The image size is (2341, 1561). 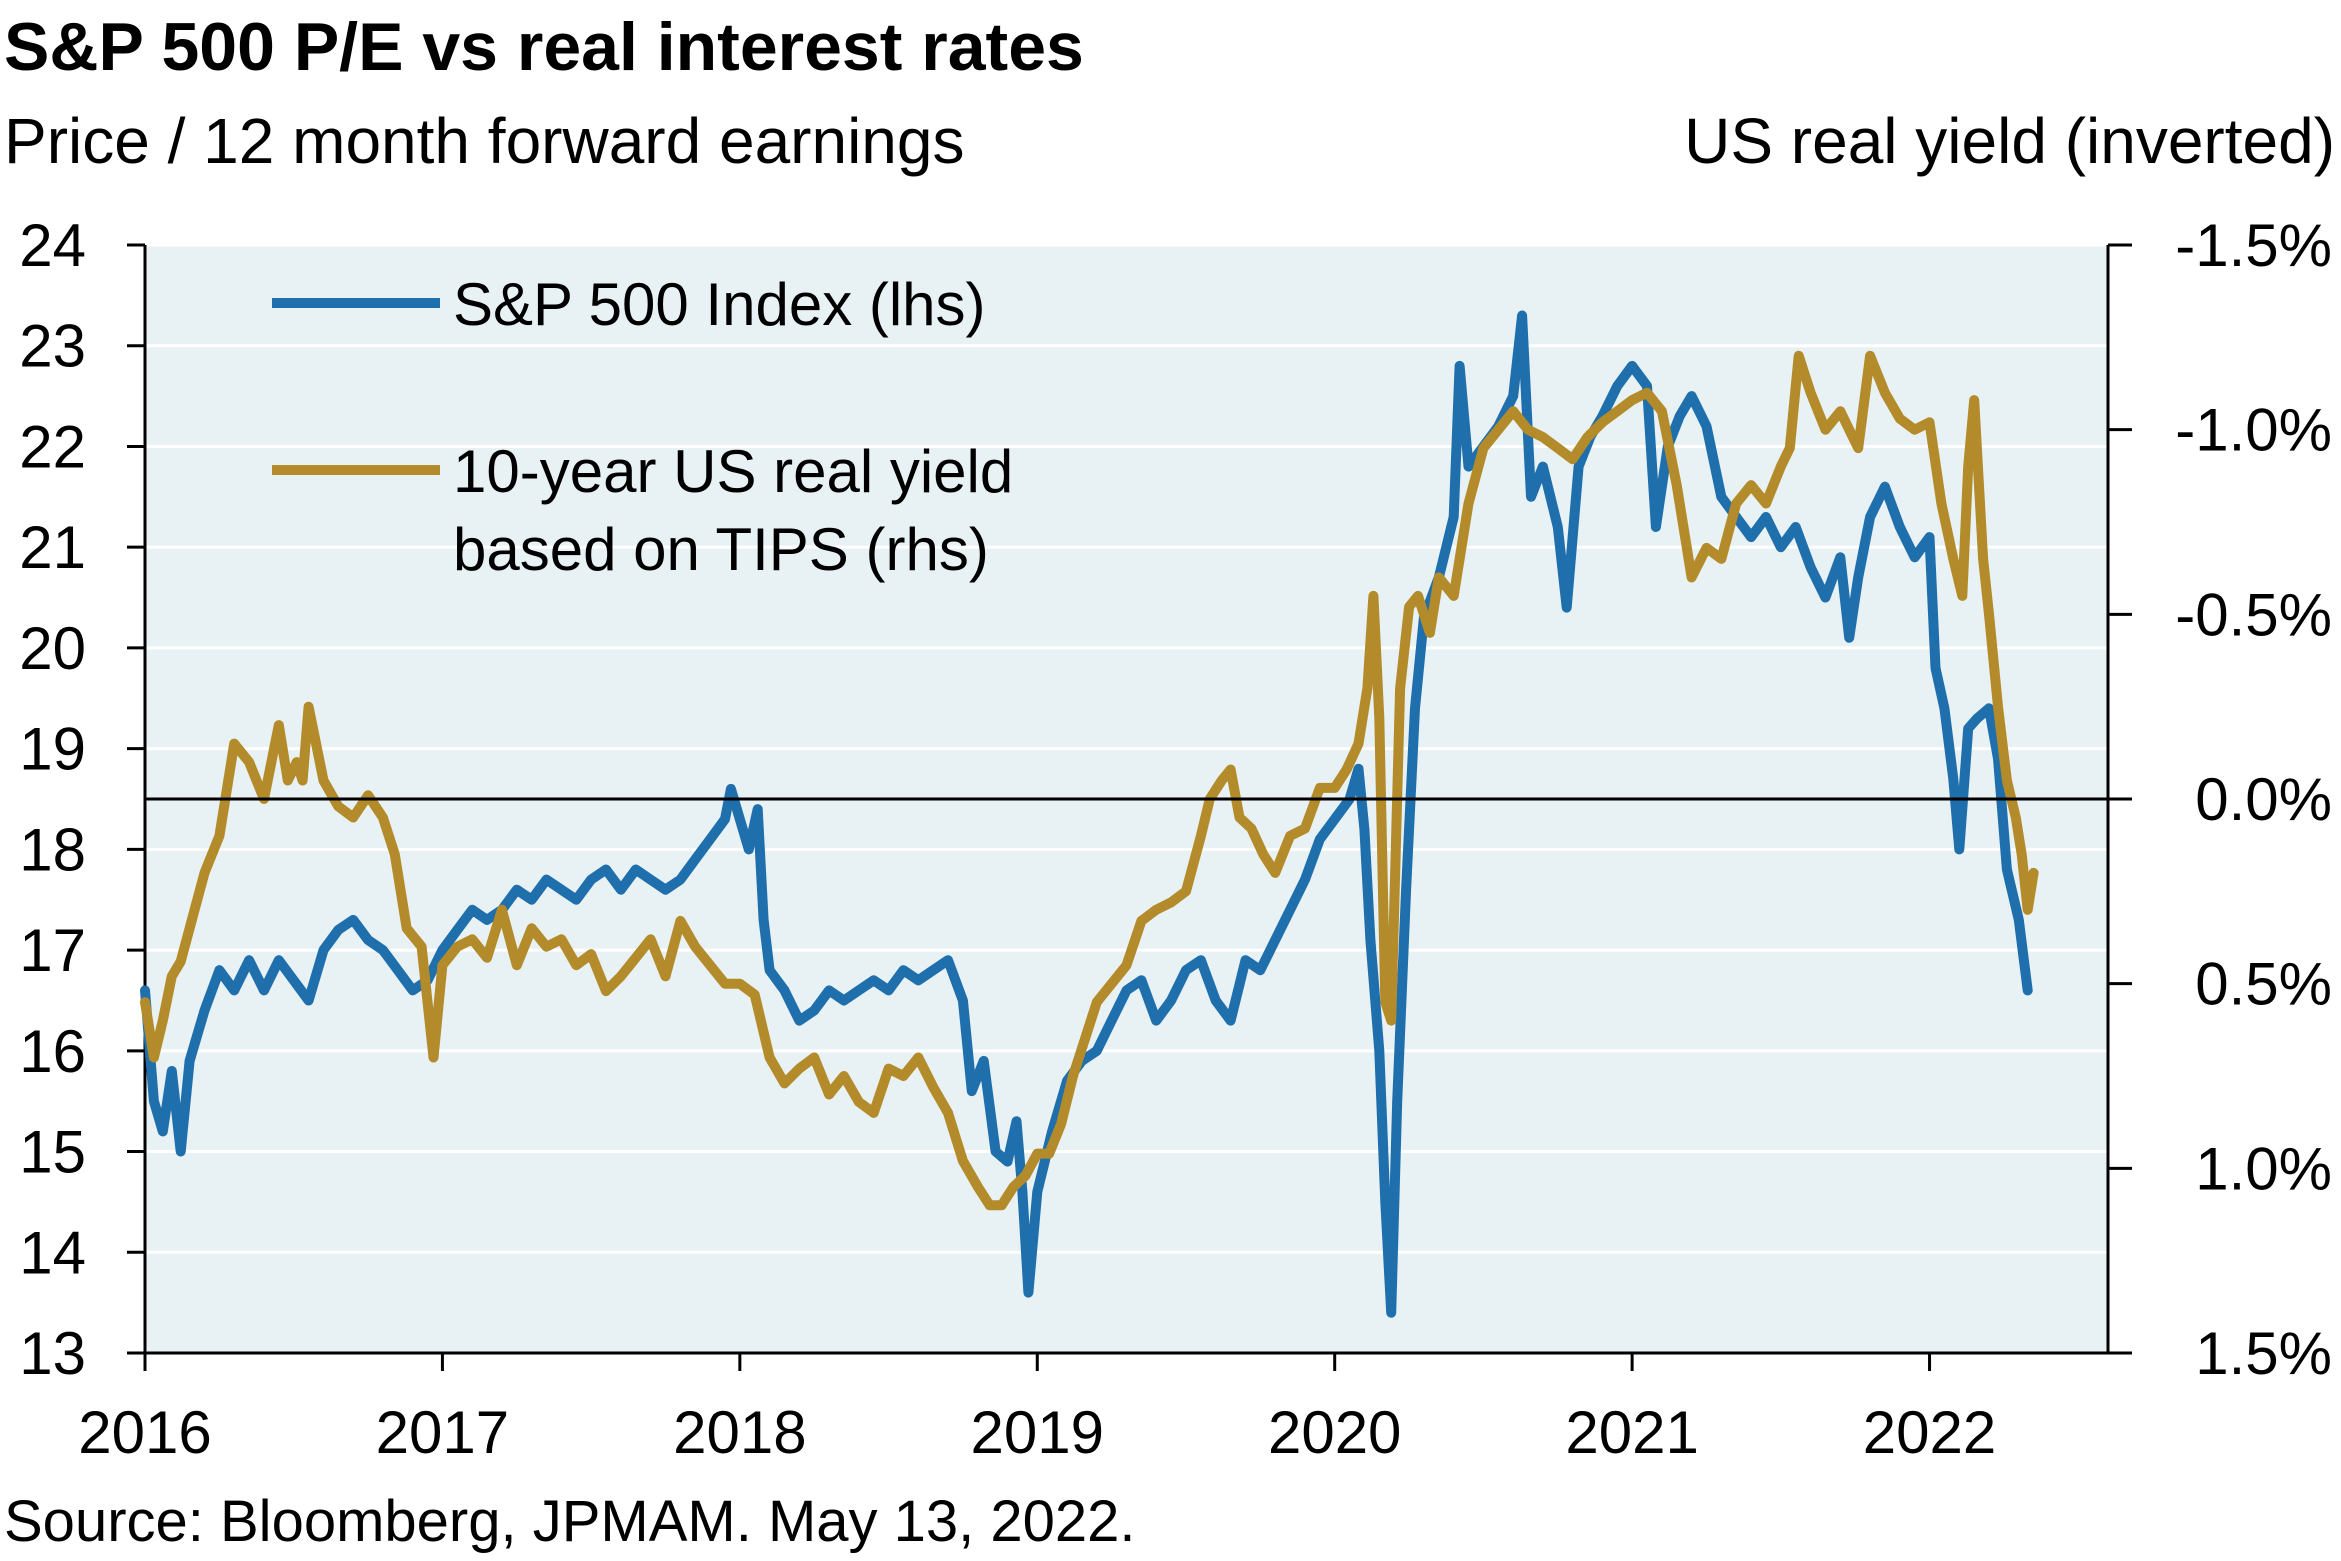 I want to click on x-tick-label: 2021, so click(x=1631, y=1432).